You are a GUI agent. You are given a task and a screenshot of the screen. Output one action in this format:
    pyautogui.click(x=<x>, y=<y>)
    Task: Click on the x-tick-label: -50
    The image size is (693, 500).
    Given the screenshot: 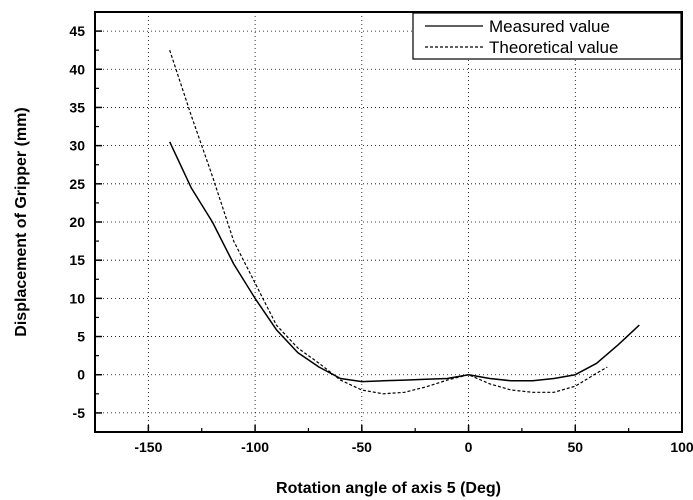 What is the action you would take?
    pyautogui.click(x=362, y=447)
    